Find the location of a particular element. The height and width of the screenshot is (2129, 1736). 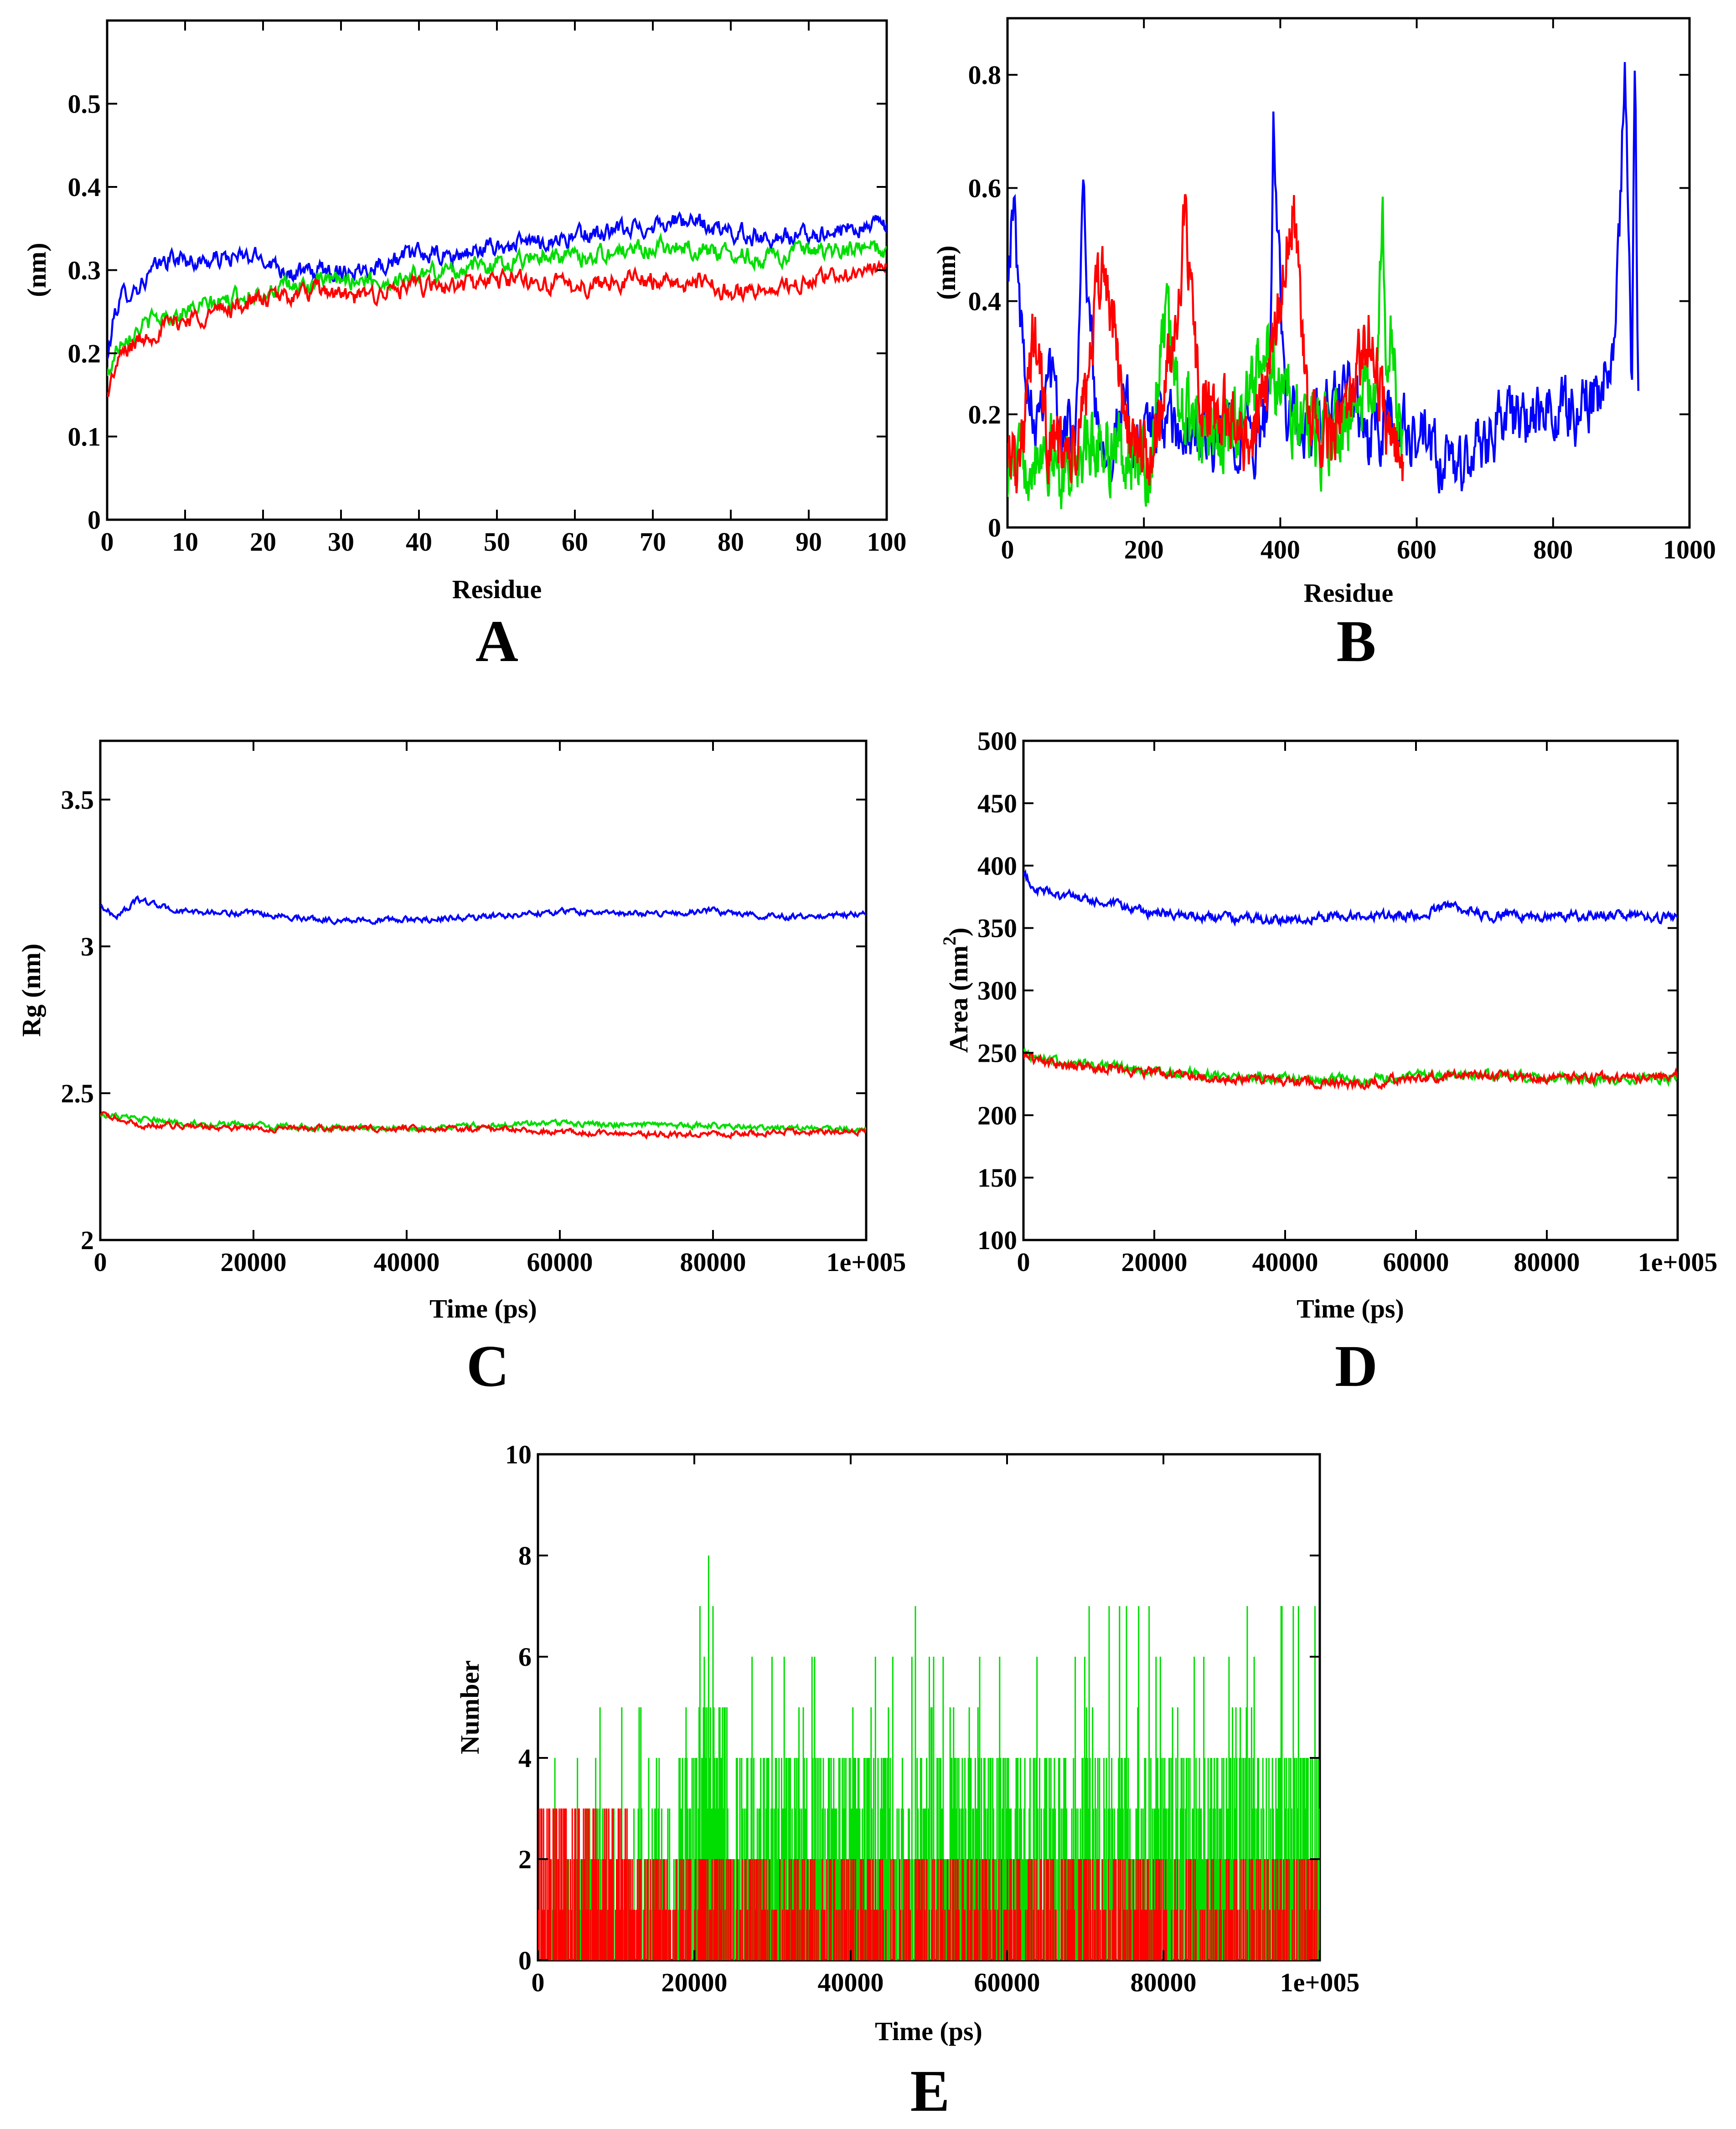

panel-a-series-red is located at coordinates (497, 328).